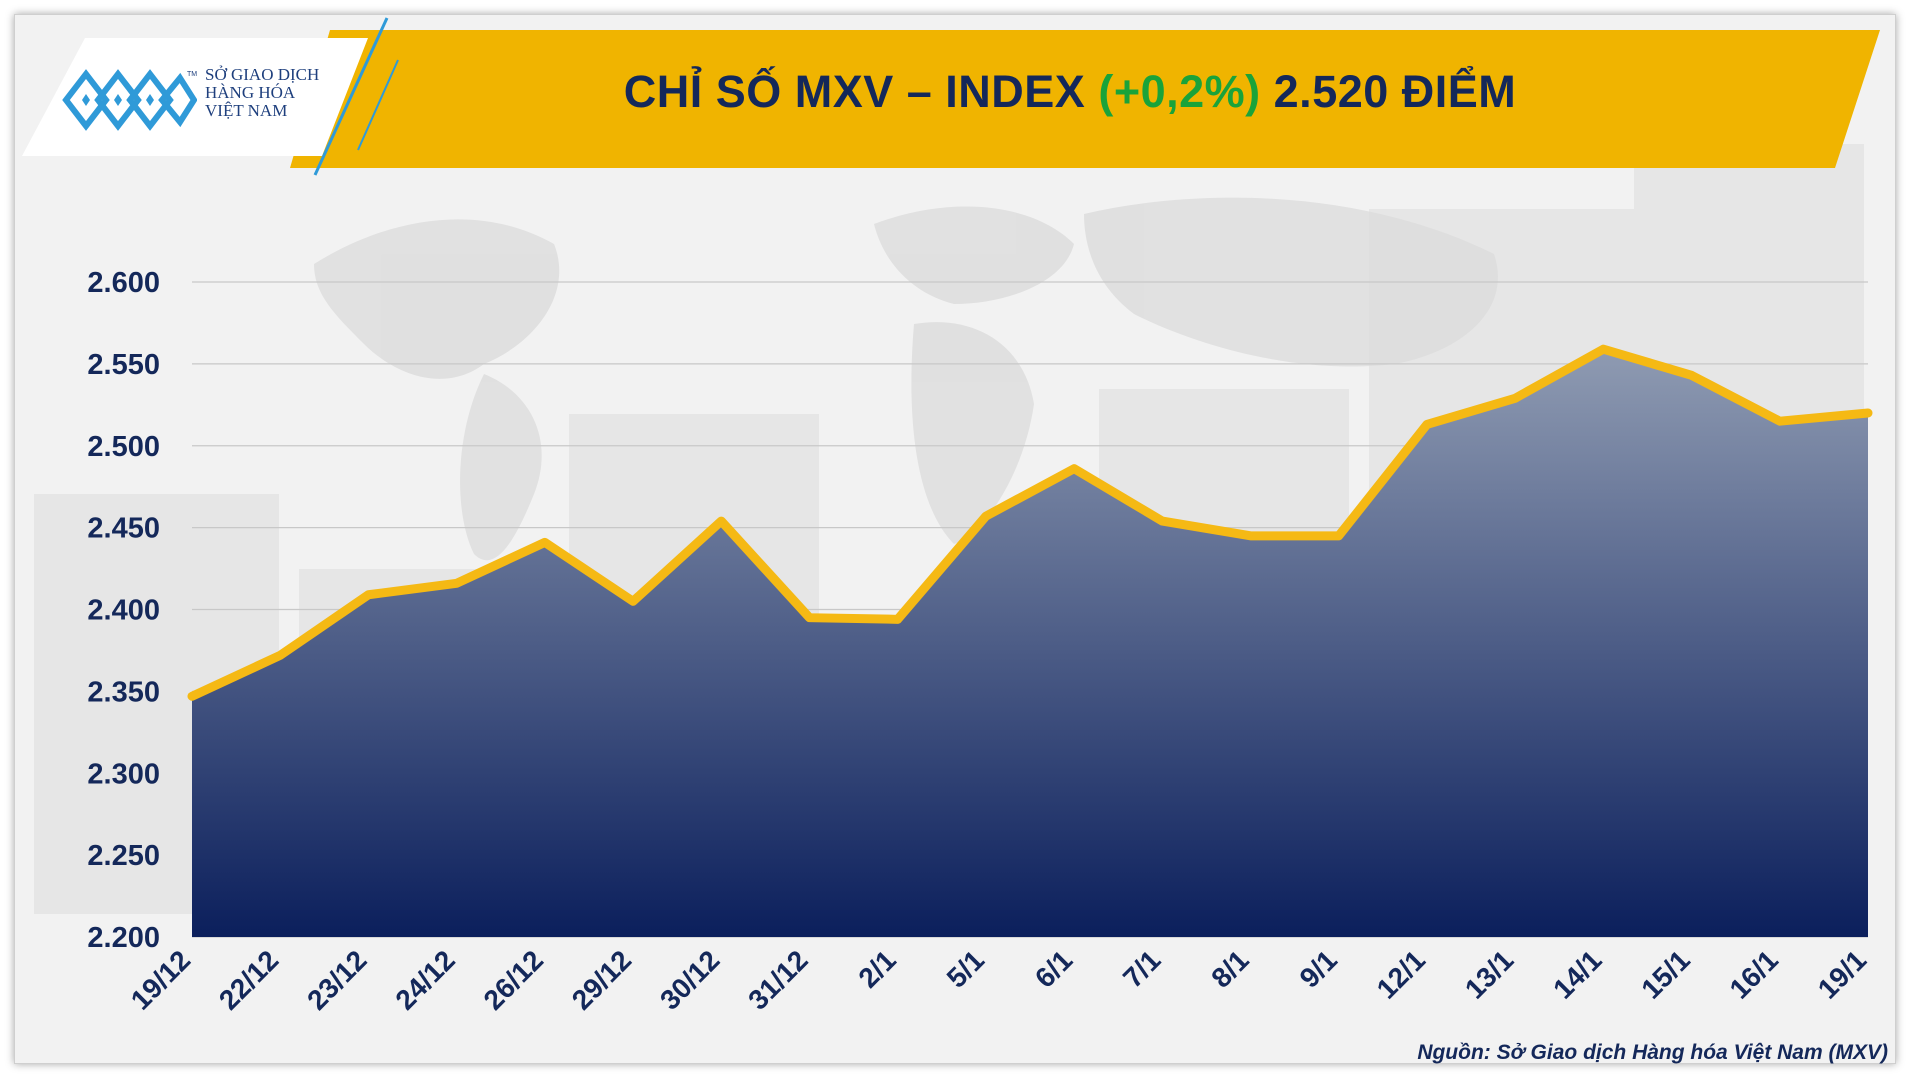  Describe the element at coordinates (123, 529) in the screenshot. I see `y-tick-label: 2.450` at that location.